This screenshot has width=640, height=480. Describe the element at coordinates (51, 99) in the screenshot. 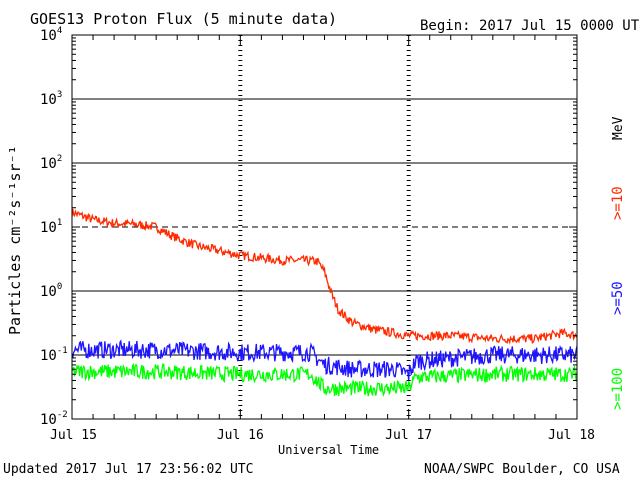

I see `y-tick-label: 10³` at that location.